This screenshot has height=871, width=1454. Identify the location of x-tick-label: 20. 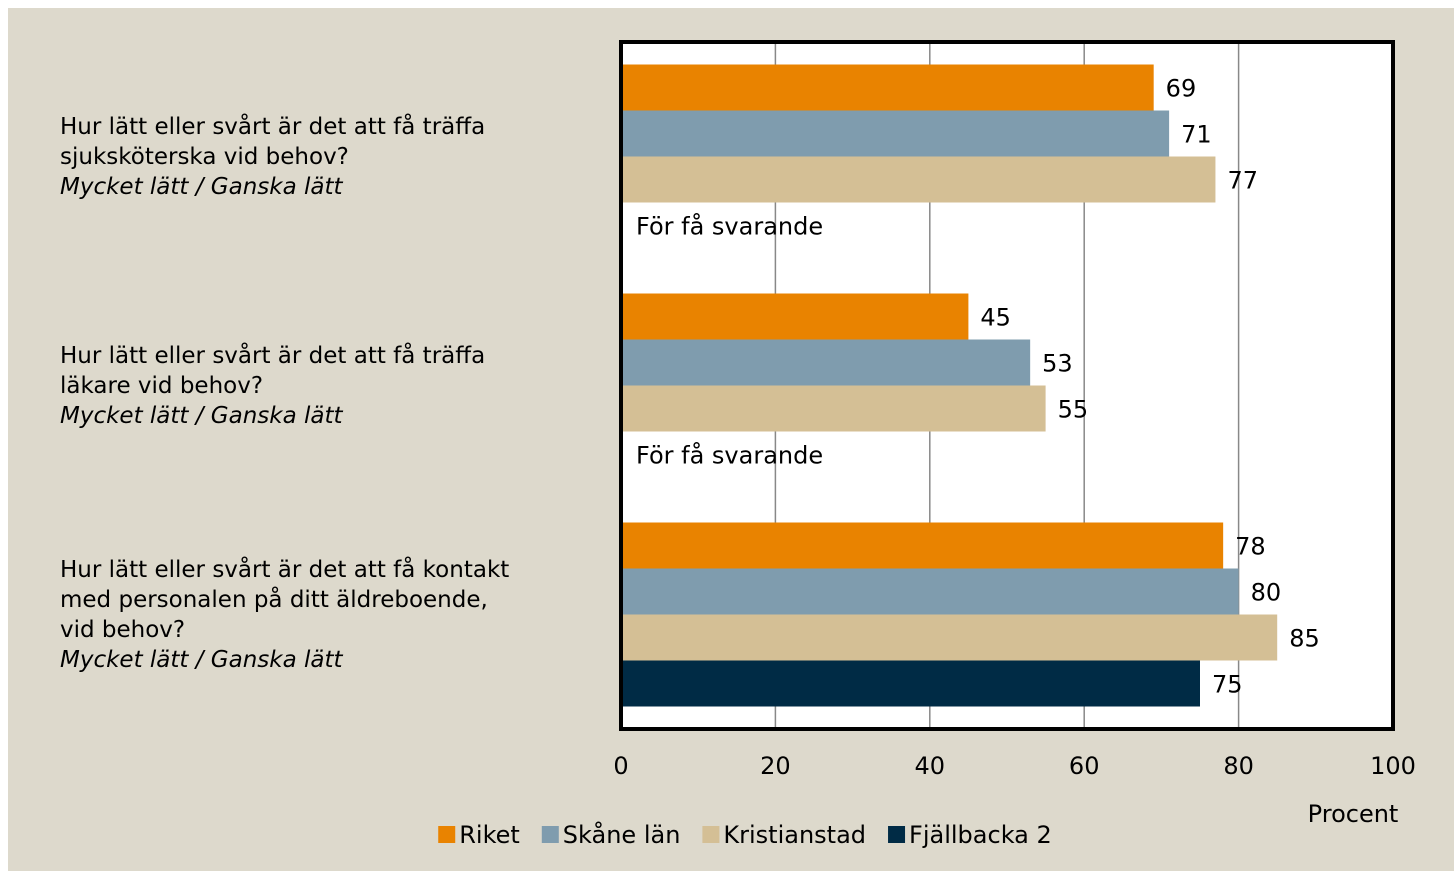
(775, 766).